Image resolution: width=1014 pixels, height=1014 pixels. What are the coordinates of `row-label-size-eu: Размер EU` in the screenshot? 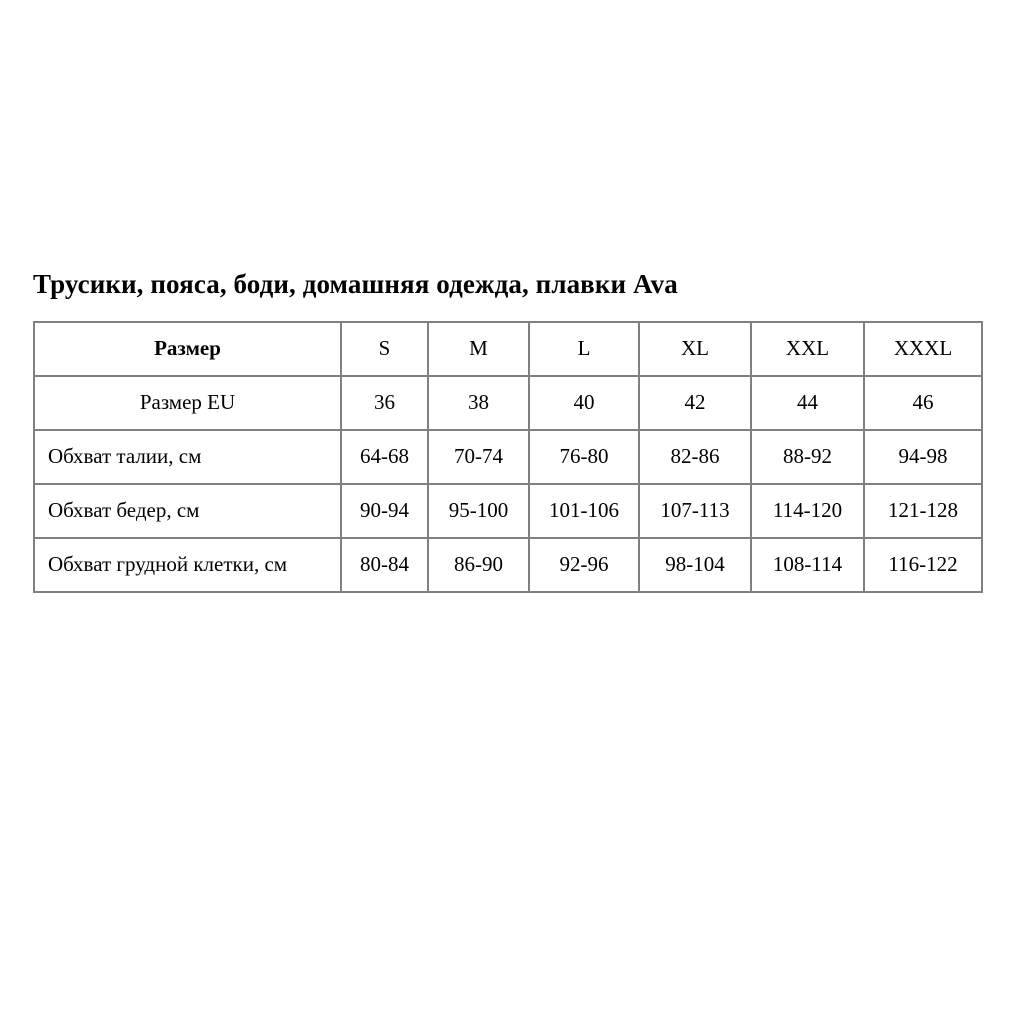 It's located at (187, 402).